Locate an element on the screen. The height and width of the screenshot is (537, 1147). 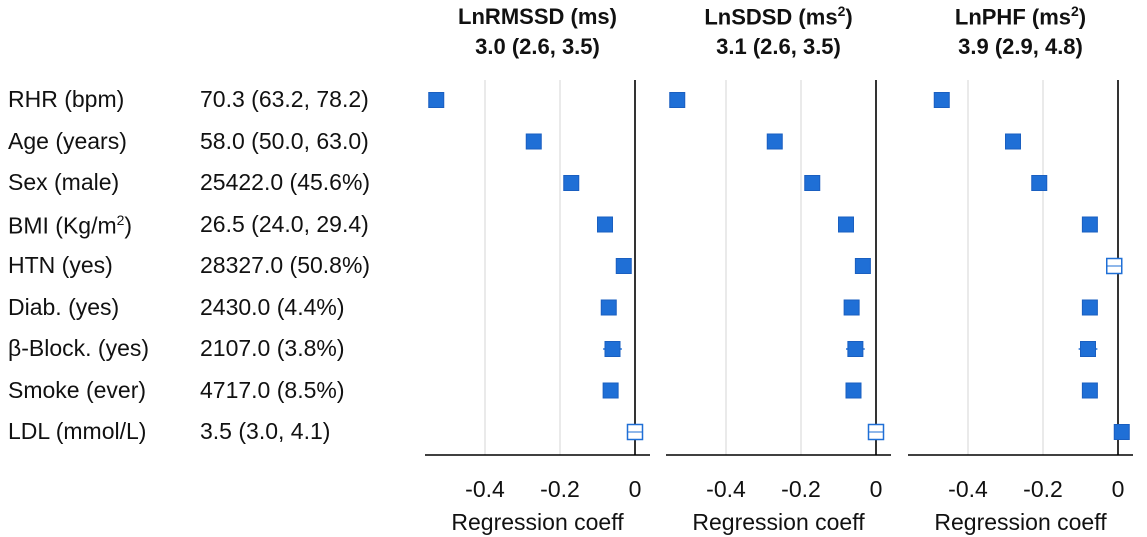
covariate-label: LDL (mmol/L) is located at coordinates (77, 431).